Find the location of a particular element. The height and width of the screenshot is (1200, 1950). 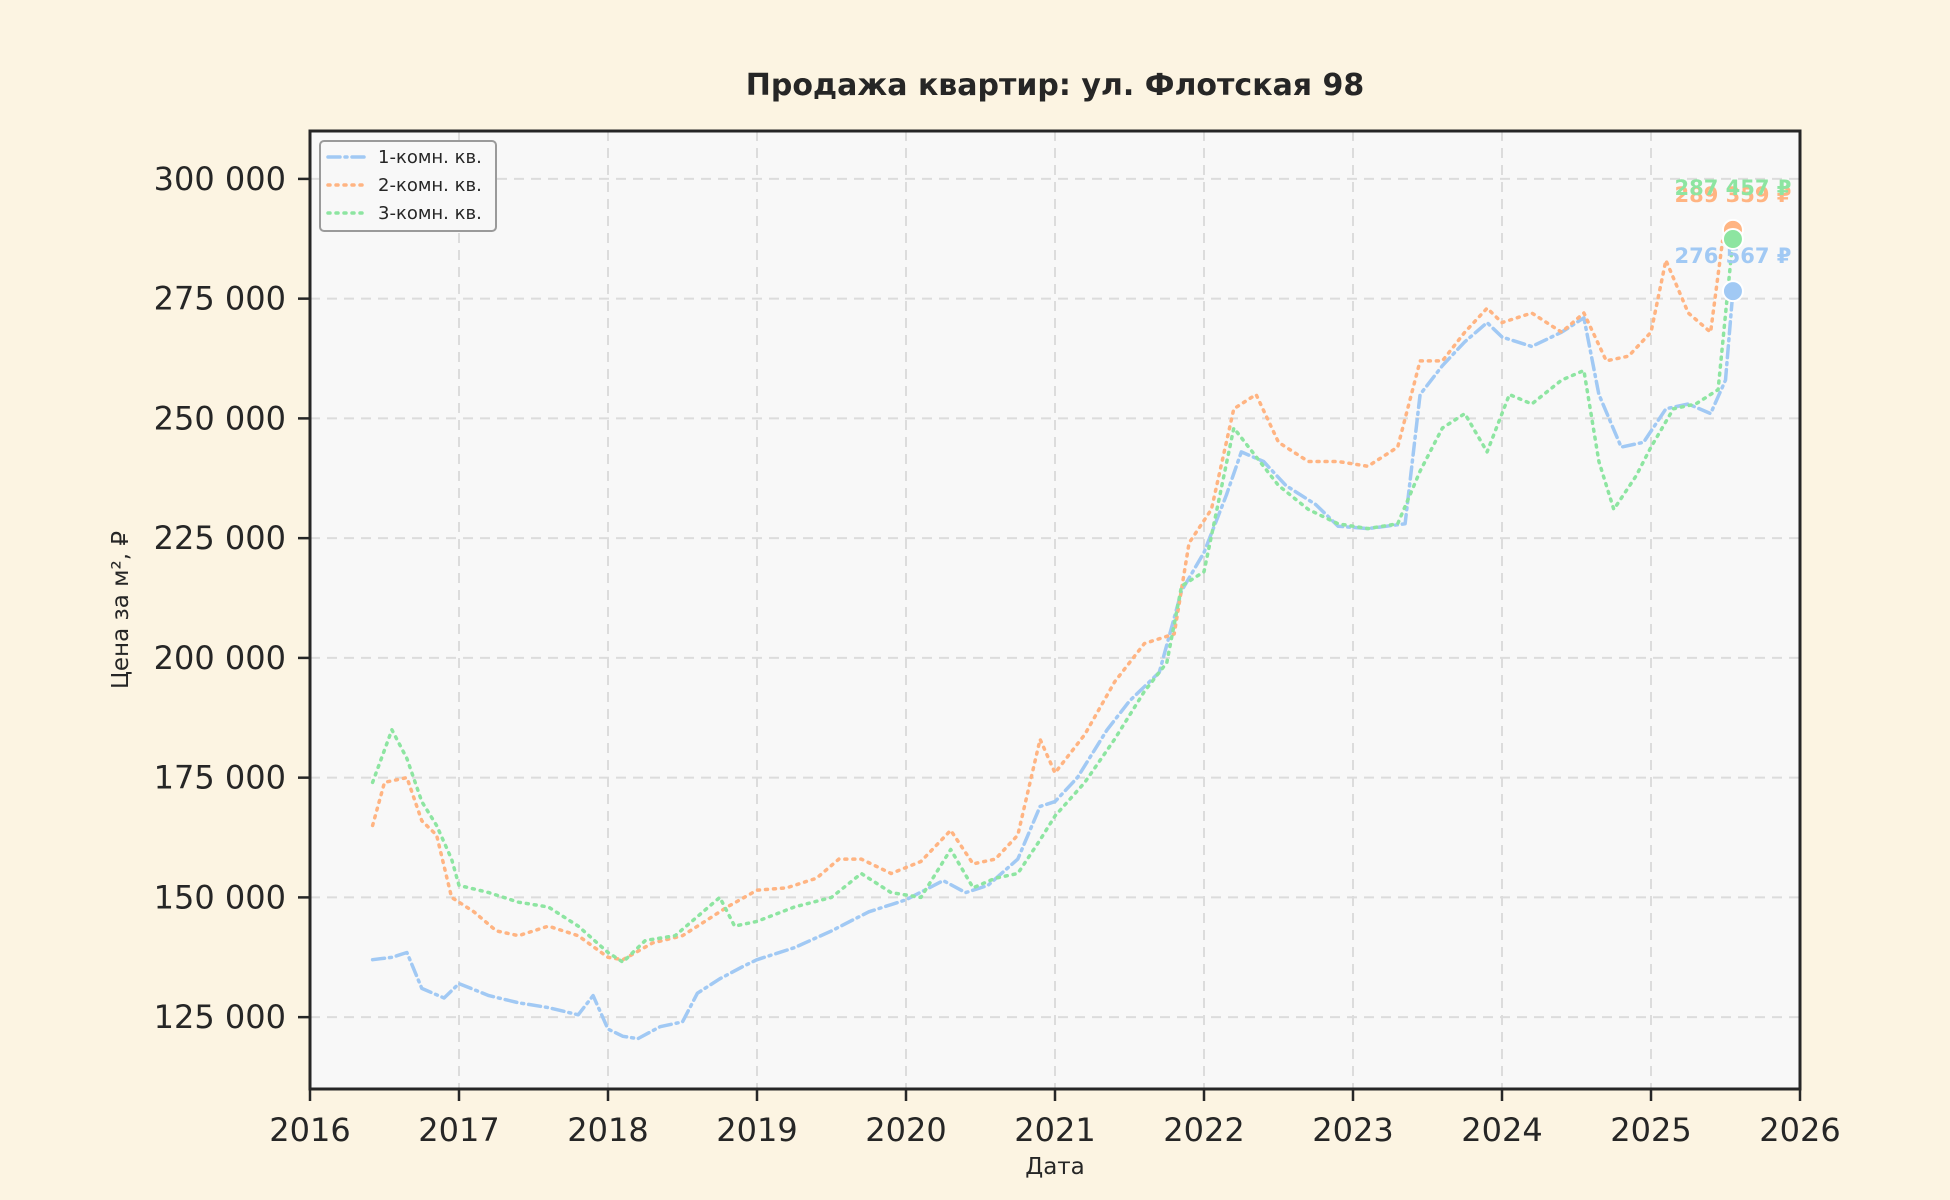

y-tick-label: 150 000 is located at coordinates (220, 897).